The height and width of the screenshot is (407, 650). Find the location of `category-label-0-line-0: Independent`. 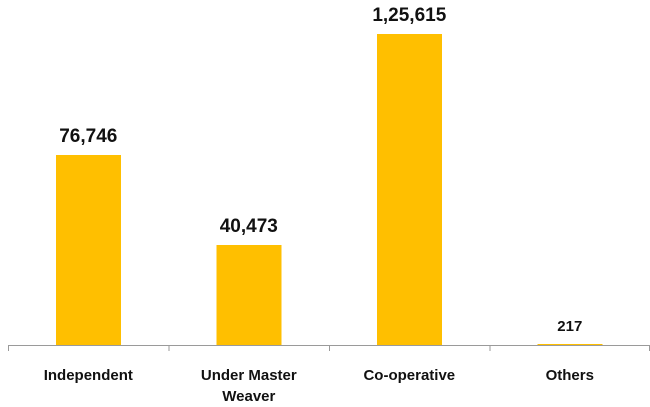

category-label-0-line-0: Independent is located at coordinates (88, 375).